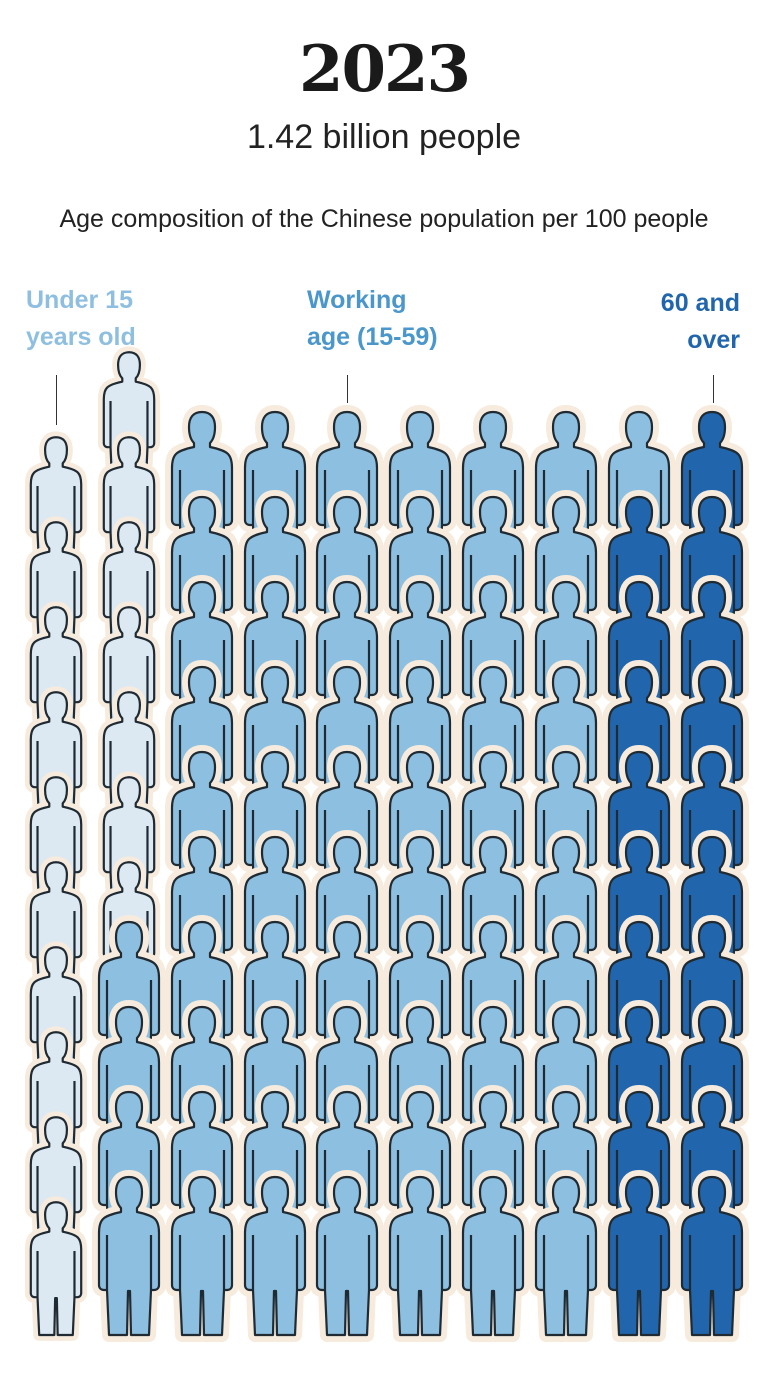 This screenshot has height=1394, width=768. What do you see at coordinates (347, 389) in the screenshot?
I see `tick-working-age` at bounding box center [347, 389].